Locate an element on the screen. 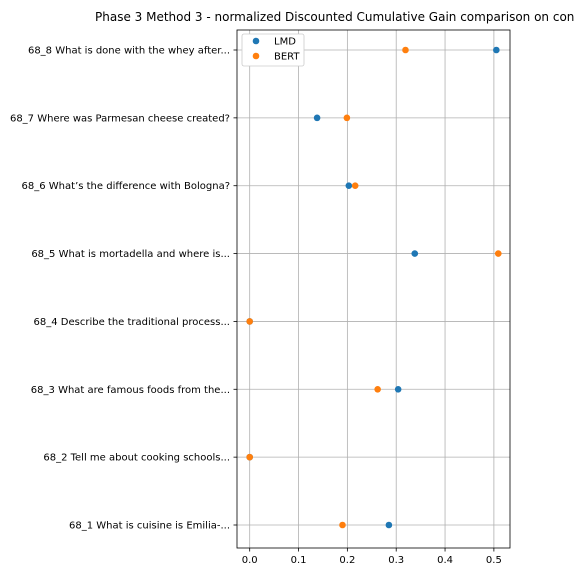  y-tick-label: 68_6 What’s the difference with Bologna? is located at coordinates (126, 186).